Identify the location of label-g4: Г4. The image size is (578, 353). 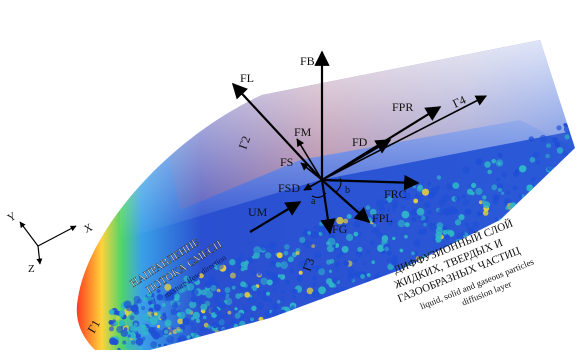
(459, 102).